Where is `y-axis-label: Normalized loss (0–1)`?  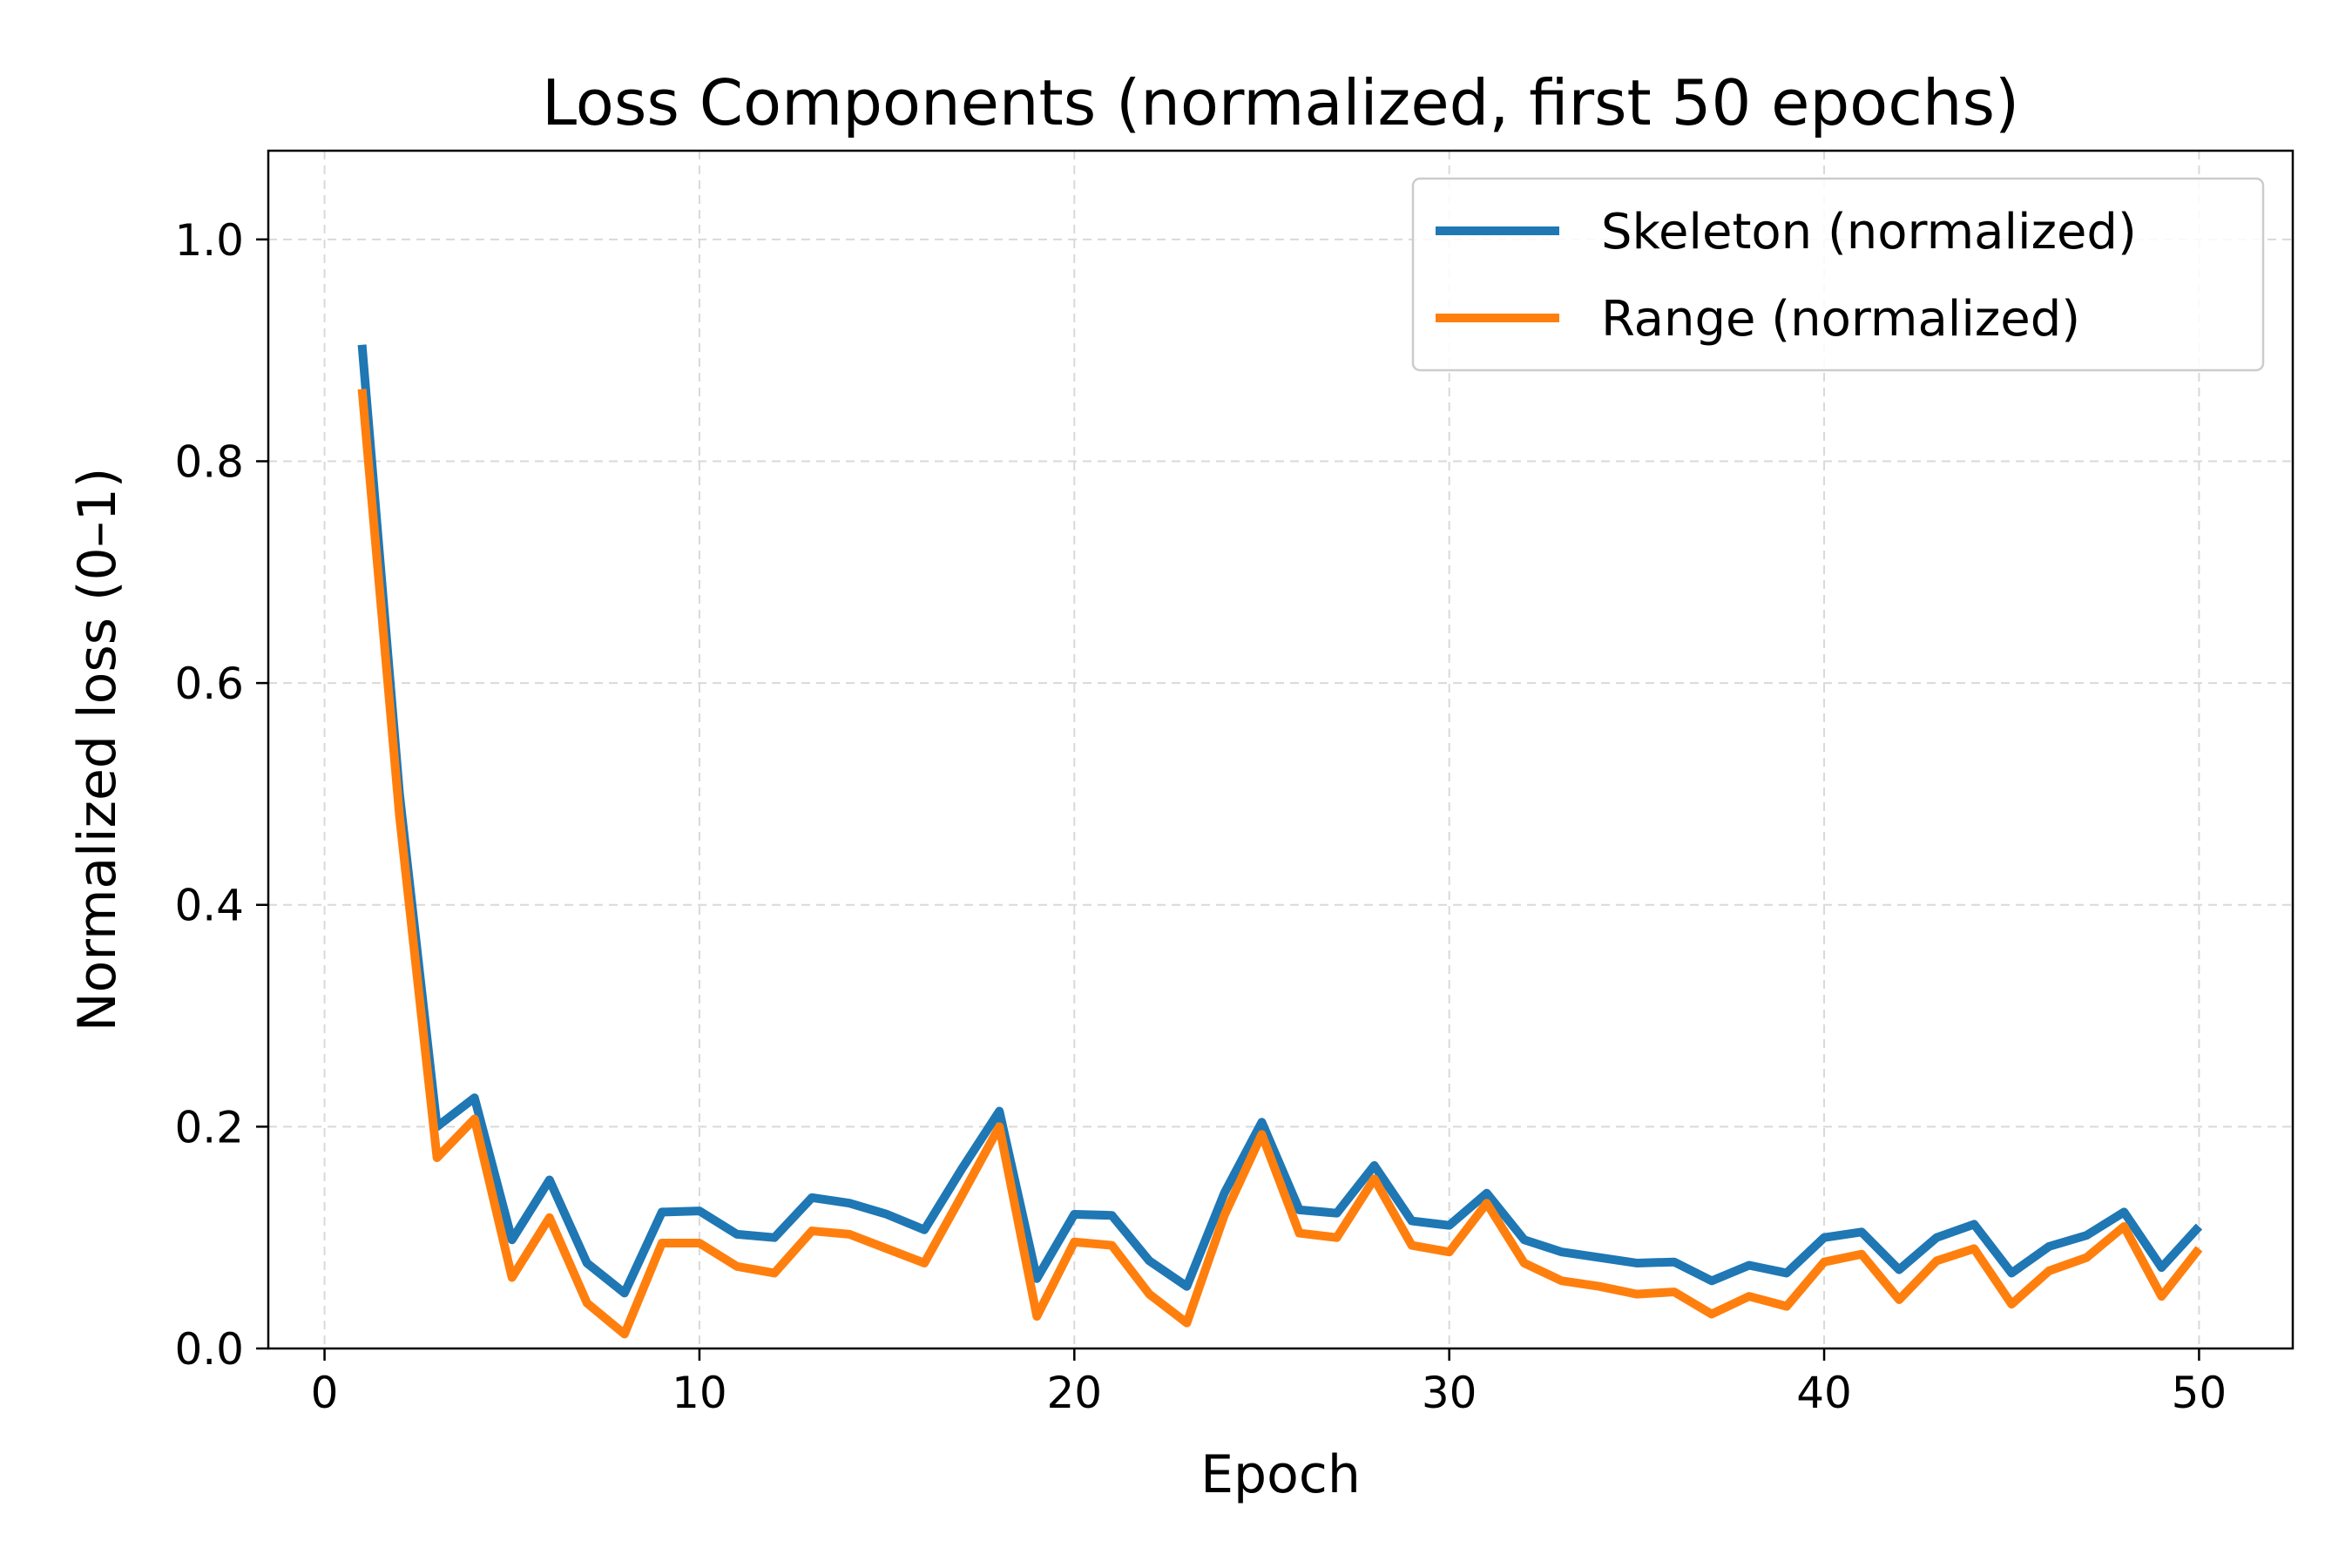
y-axis-label: Normalized loss (0–1) is located at coordinates (98, 749).